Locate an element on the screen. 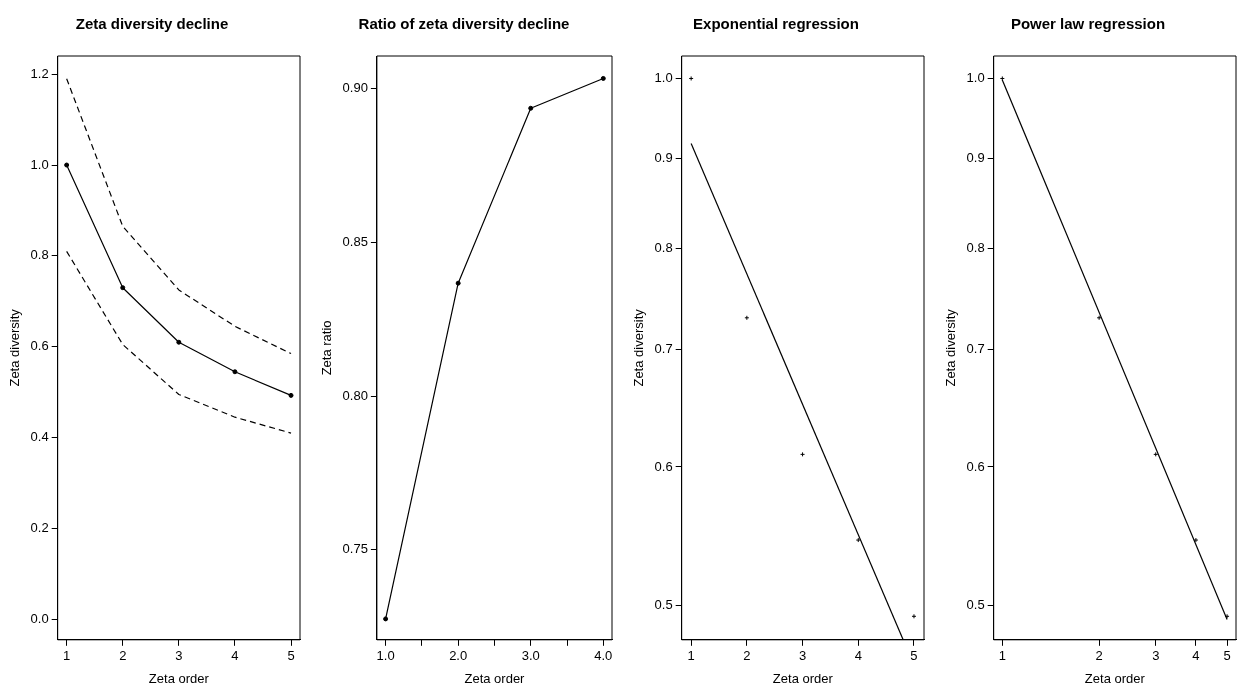  chart-title: Power law regression is located at coordinates (1088, 24).